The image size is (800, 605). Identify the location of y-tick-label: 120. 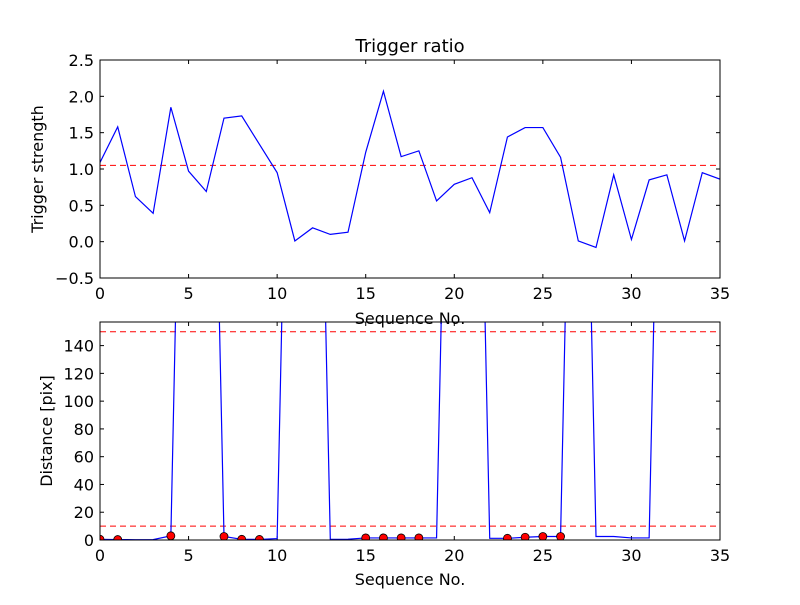
(78, 373).